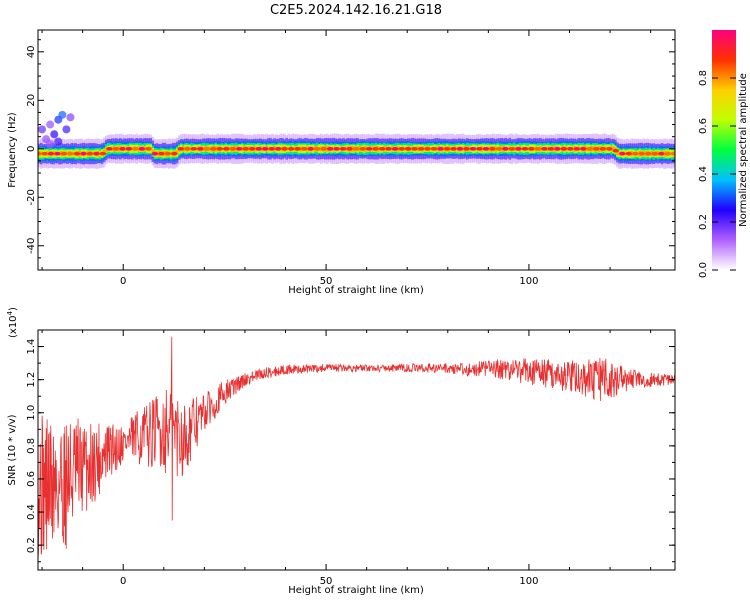 This screenshot has width=750, height=600. What do you see at coordinates (326, 281) in the screenshot?
I see `spectrogram-xtick-label: 50` at bounding box center [326, 281].